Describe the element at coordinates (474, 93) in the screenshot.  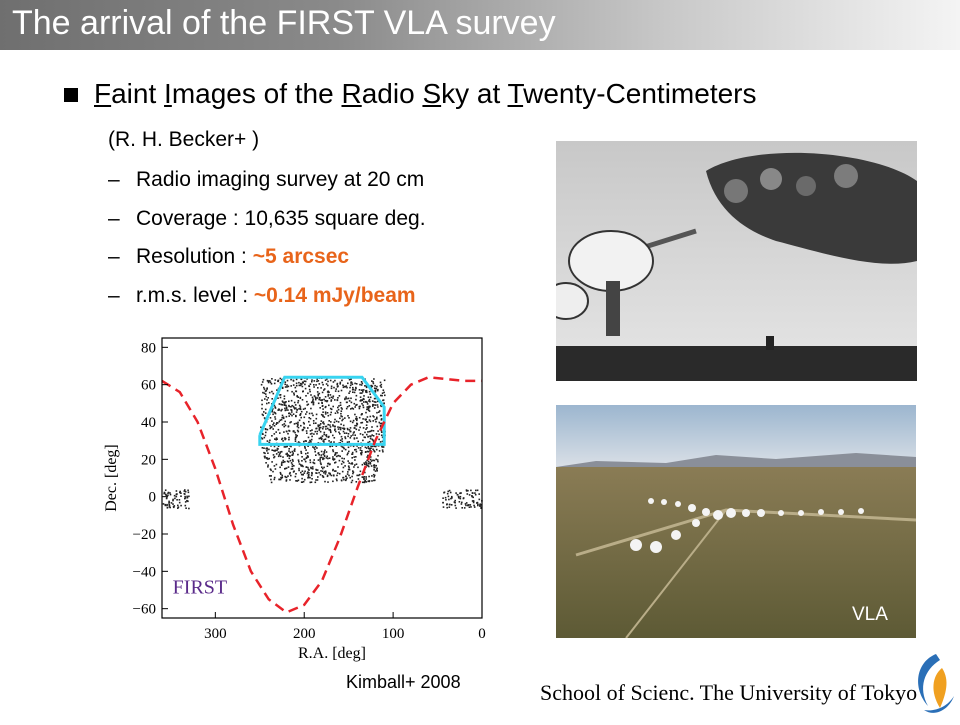
I see `heading-part: ky at` at that location.